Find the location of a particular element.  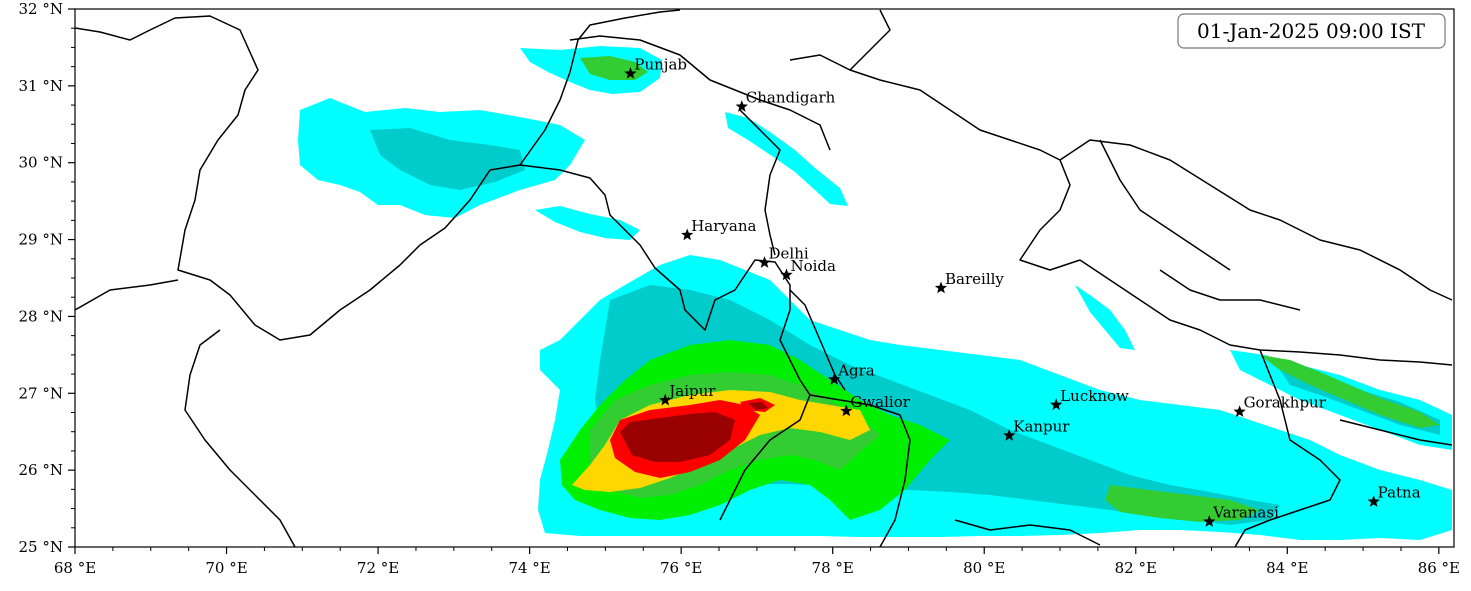

city-marker-varanasi is located at coordinates (1209, 521).